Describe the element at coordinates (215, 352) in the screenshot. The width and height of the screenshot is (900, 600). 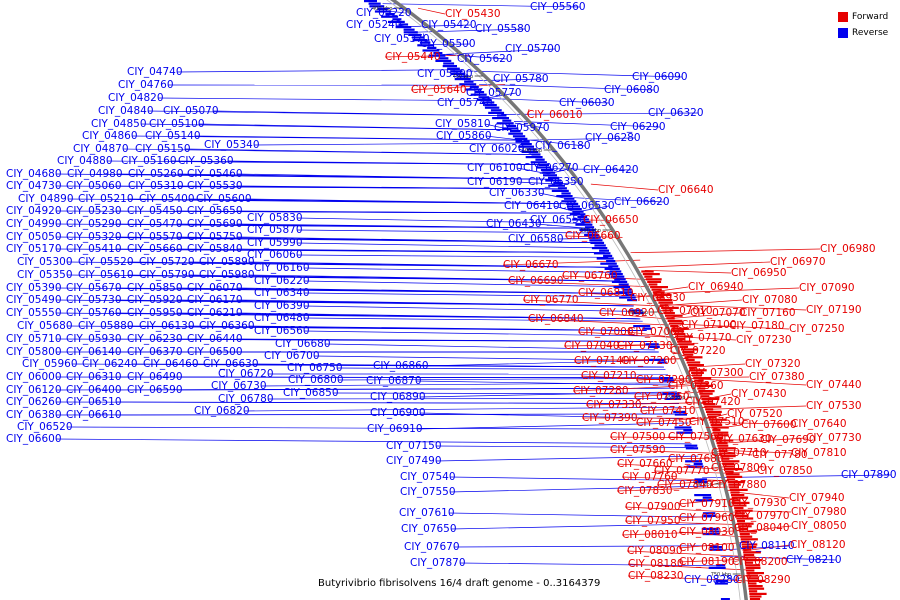
I see `gene-label: CIY_06500` at that location.